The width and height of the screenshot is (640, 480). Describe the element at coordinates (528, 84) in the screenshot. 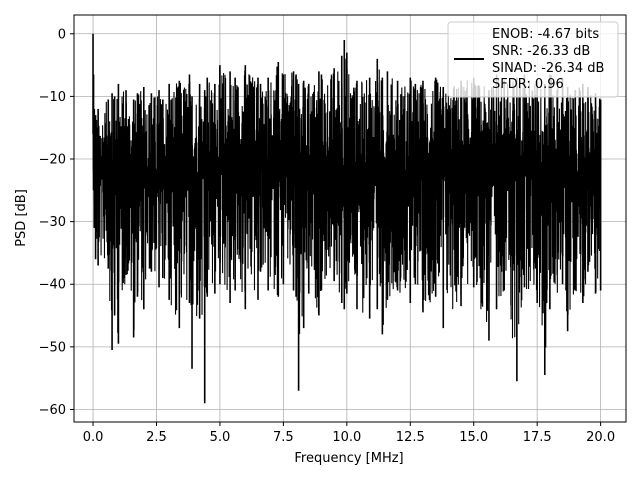

I see `legend-sfdr: SFDR: 0.96` at that location.